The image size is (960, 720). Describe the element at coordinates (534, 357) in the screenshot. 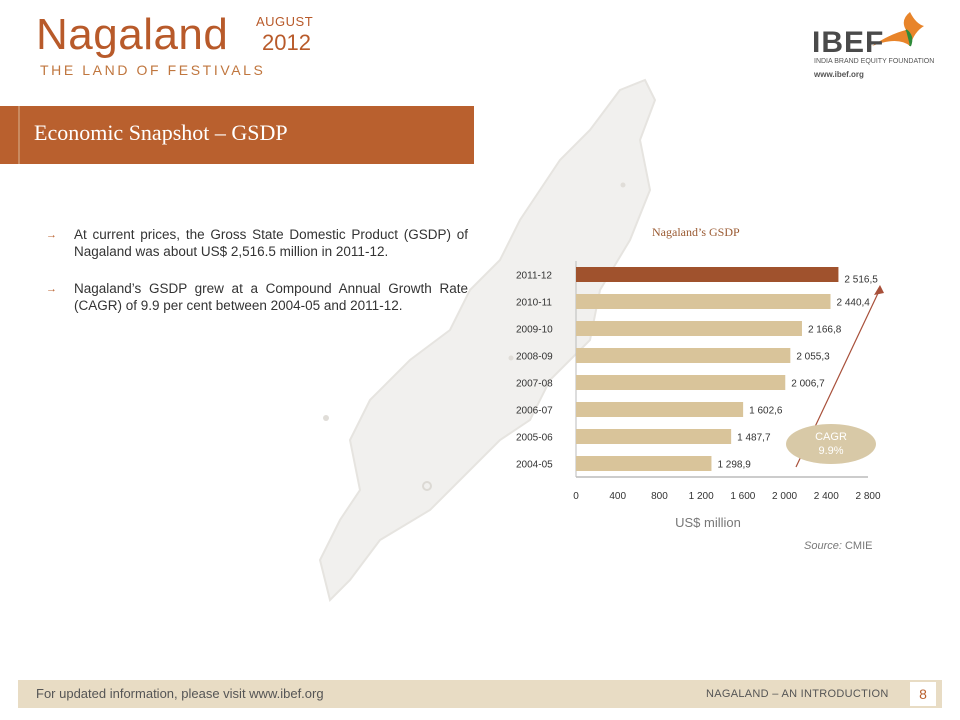

I see `category-label: 2008-09` at that location.